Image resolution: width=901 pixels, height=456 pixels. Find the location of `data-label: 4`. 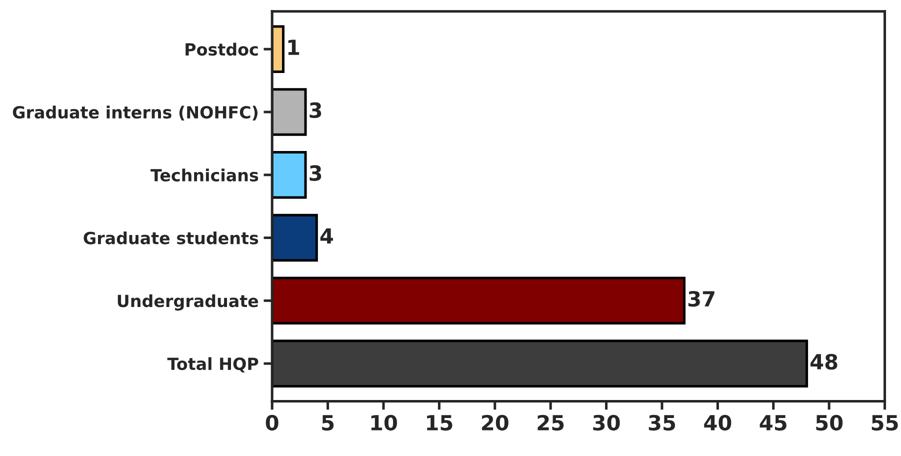

data-label: 4 is located at coordinates (326, 236).